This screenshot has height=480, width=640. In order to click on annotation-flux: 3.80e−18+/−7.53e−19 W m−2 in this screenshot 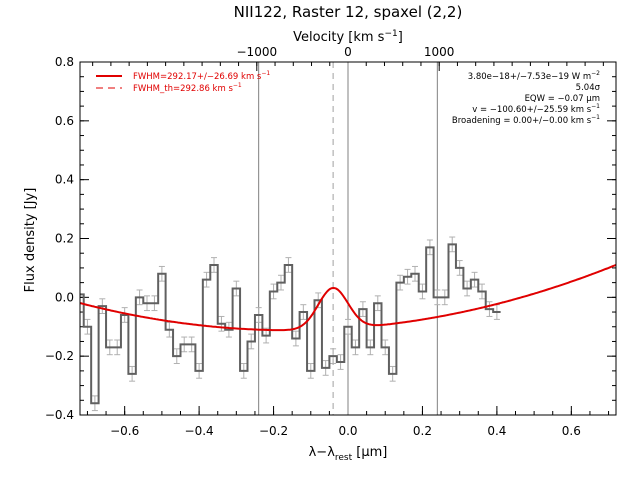, I will do `click(534, 76)`.